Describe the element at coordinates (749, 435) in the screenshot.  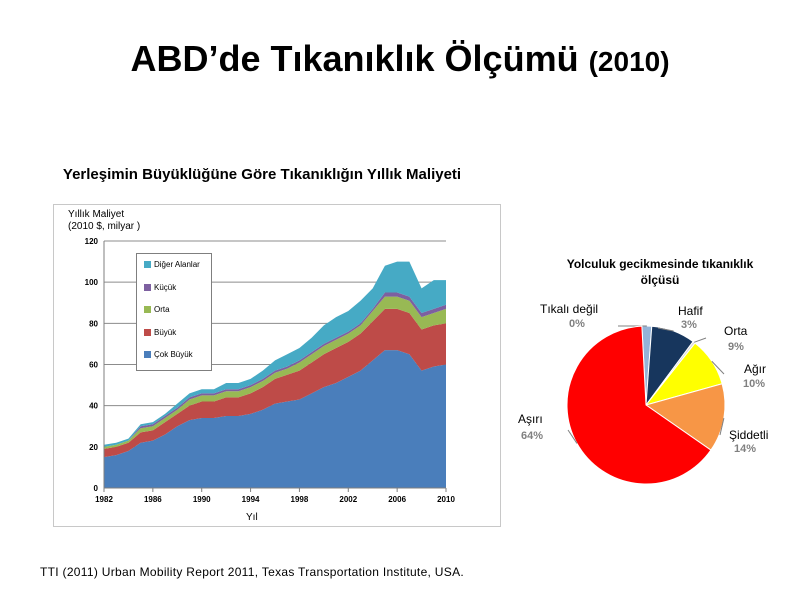
I see `pie-slice-label: Şiddetli` at that location.